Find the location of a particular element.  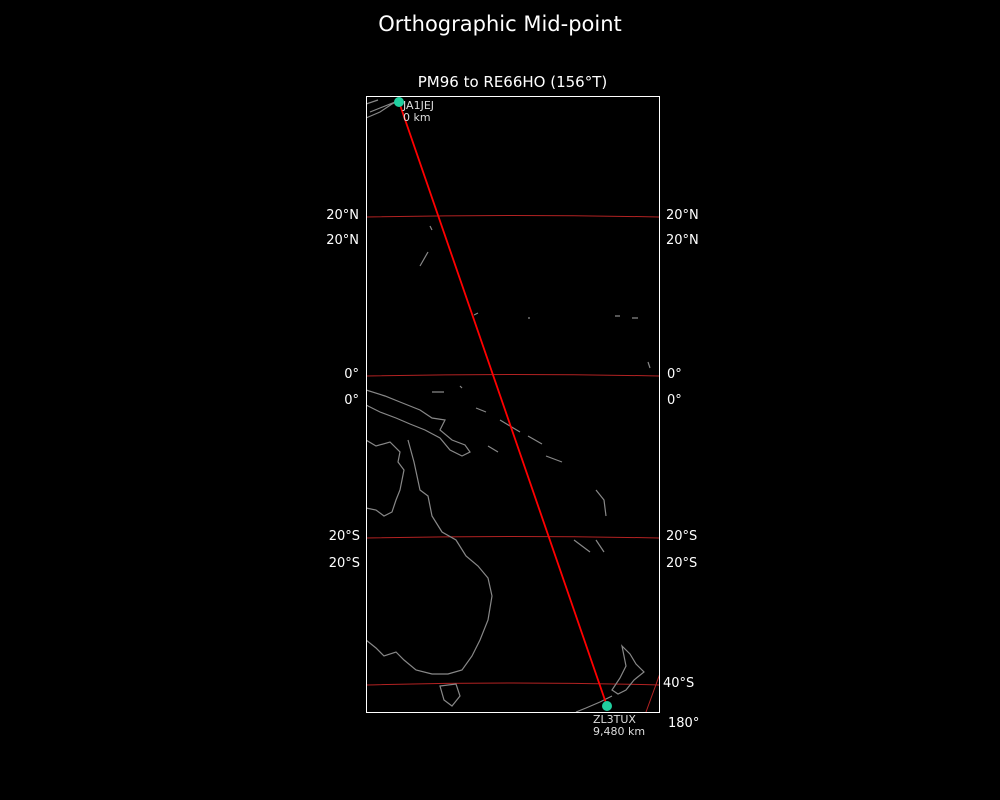

lat-label-right-0-2: 0° is located at coordinates (674, 400).